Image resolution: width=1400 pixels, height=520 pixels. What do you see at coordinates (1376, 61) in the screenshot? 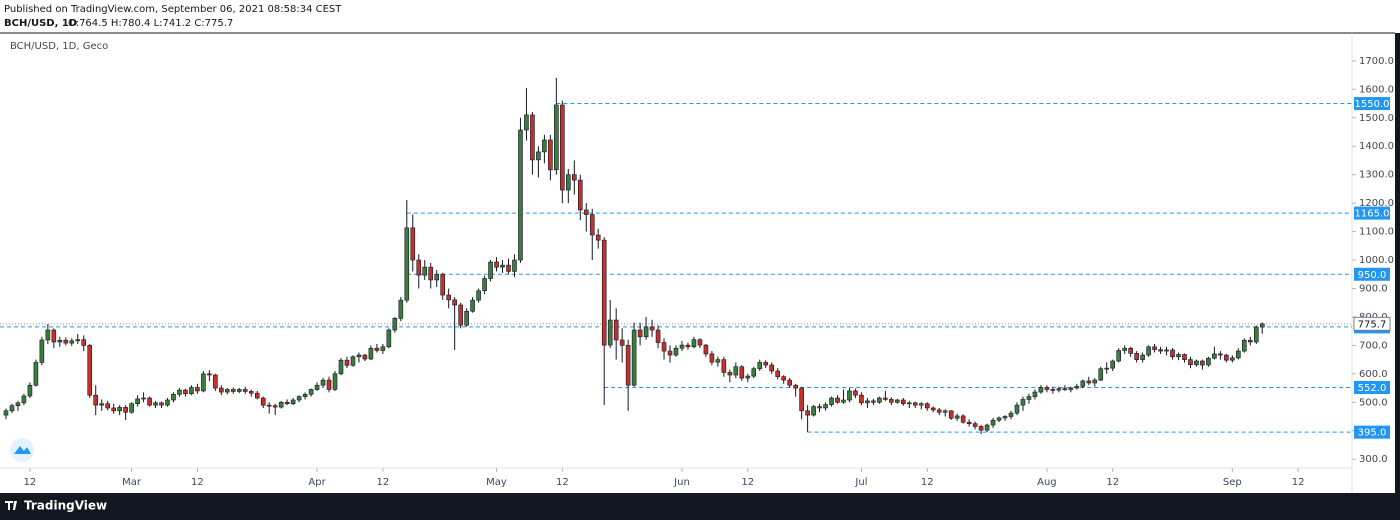
I see `y-tick-label: 1700.0` at bounding box center [1376, 61].